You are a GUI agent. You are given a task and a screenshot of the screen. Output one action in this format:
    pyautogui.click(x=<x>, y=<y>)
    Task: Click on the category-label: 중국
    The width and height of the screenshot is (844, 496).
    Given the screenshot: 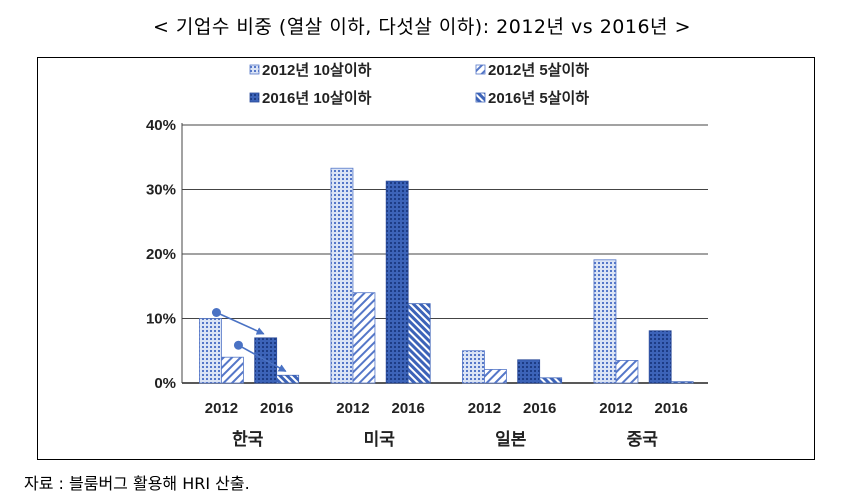 What is the action you would take?
    pyautogui.click(x=643, y=439)
    